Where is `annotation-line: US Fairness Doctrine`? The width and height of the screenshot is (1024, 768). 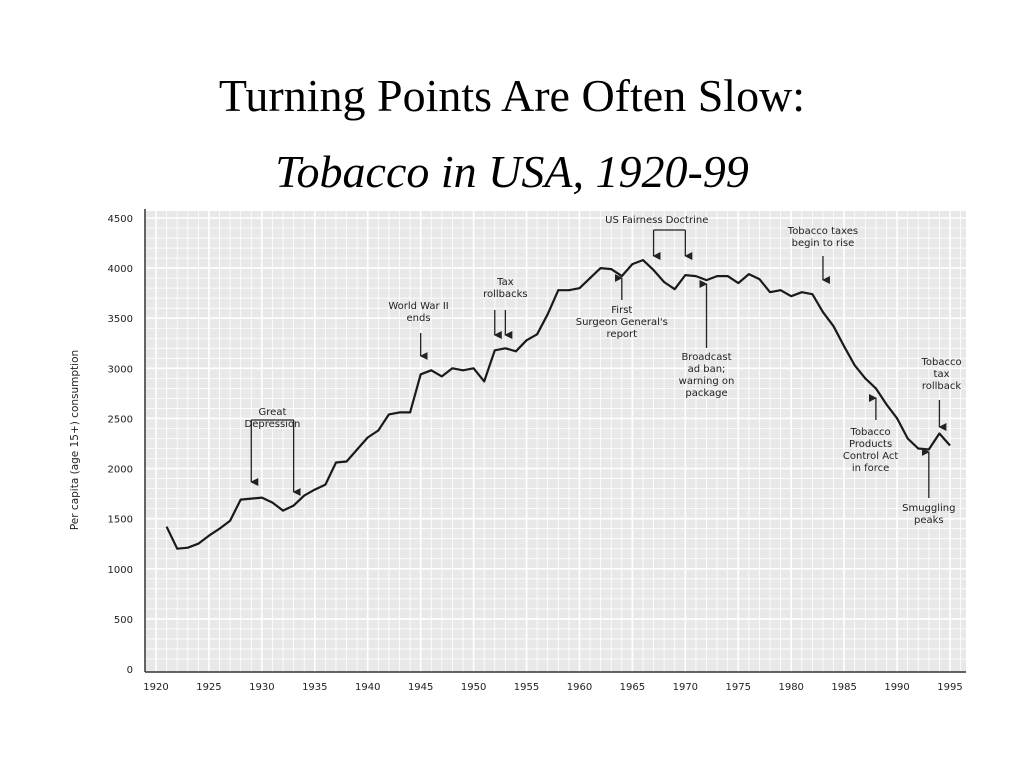 annotation-line: US Fairness Doctrine is located at coordinates (656, 220).